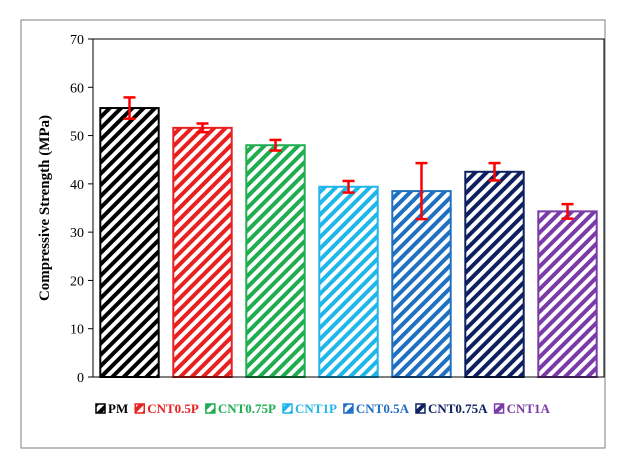  What do you see at coordinates (567, 211) in the screenshot?
I see `error-bar-cnt1a` at bounding box center [567, 211].